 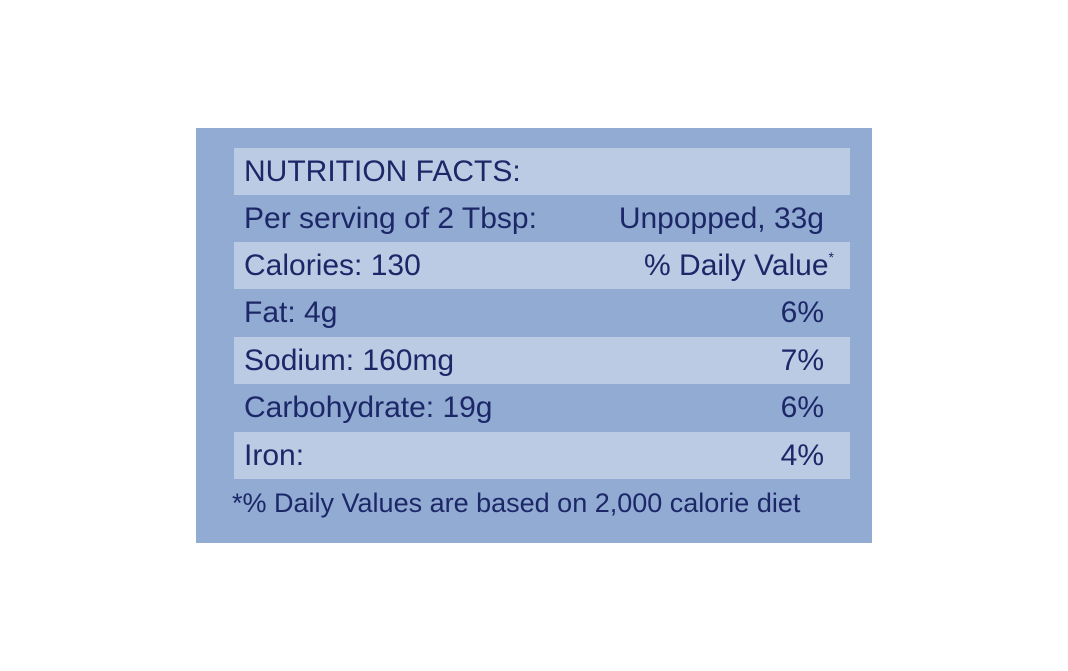 I want to click on nutrient-daily-value: 4%, so click(x=802, y=455).